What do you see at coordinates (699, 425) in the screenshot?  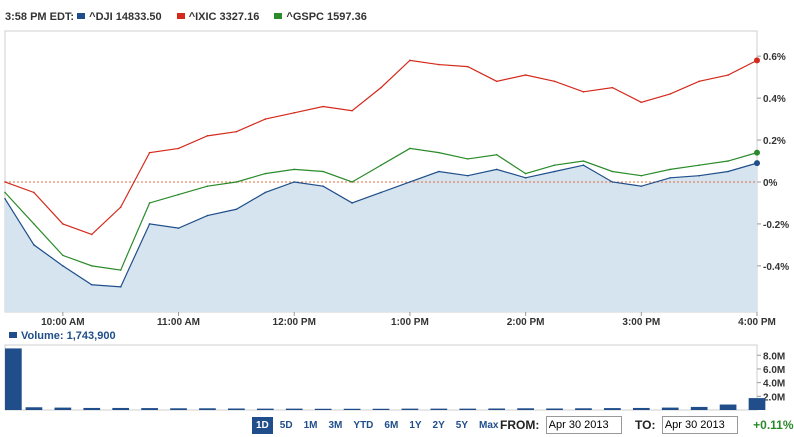 I see `to-date-input` at bounding box center [699, 425].